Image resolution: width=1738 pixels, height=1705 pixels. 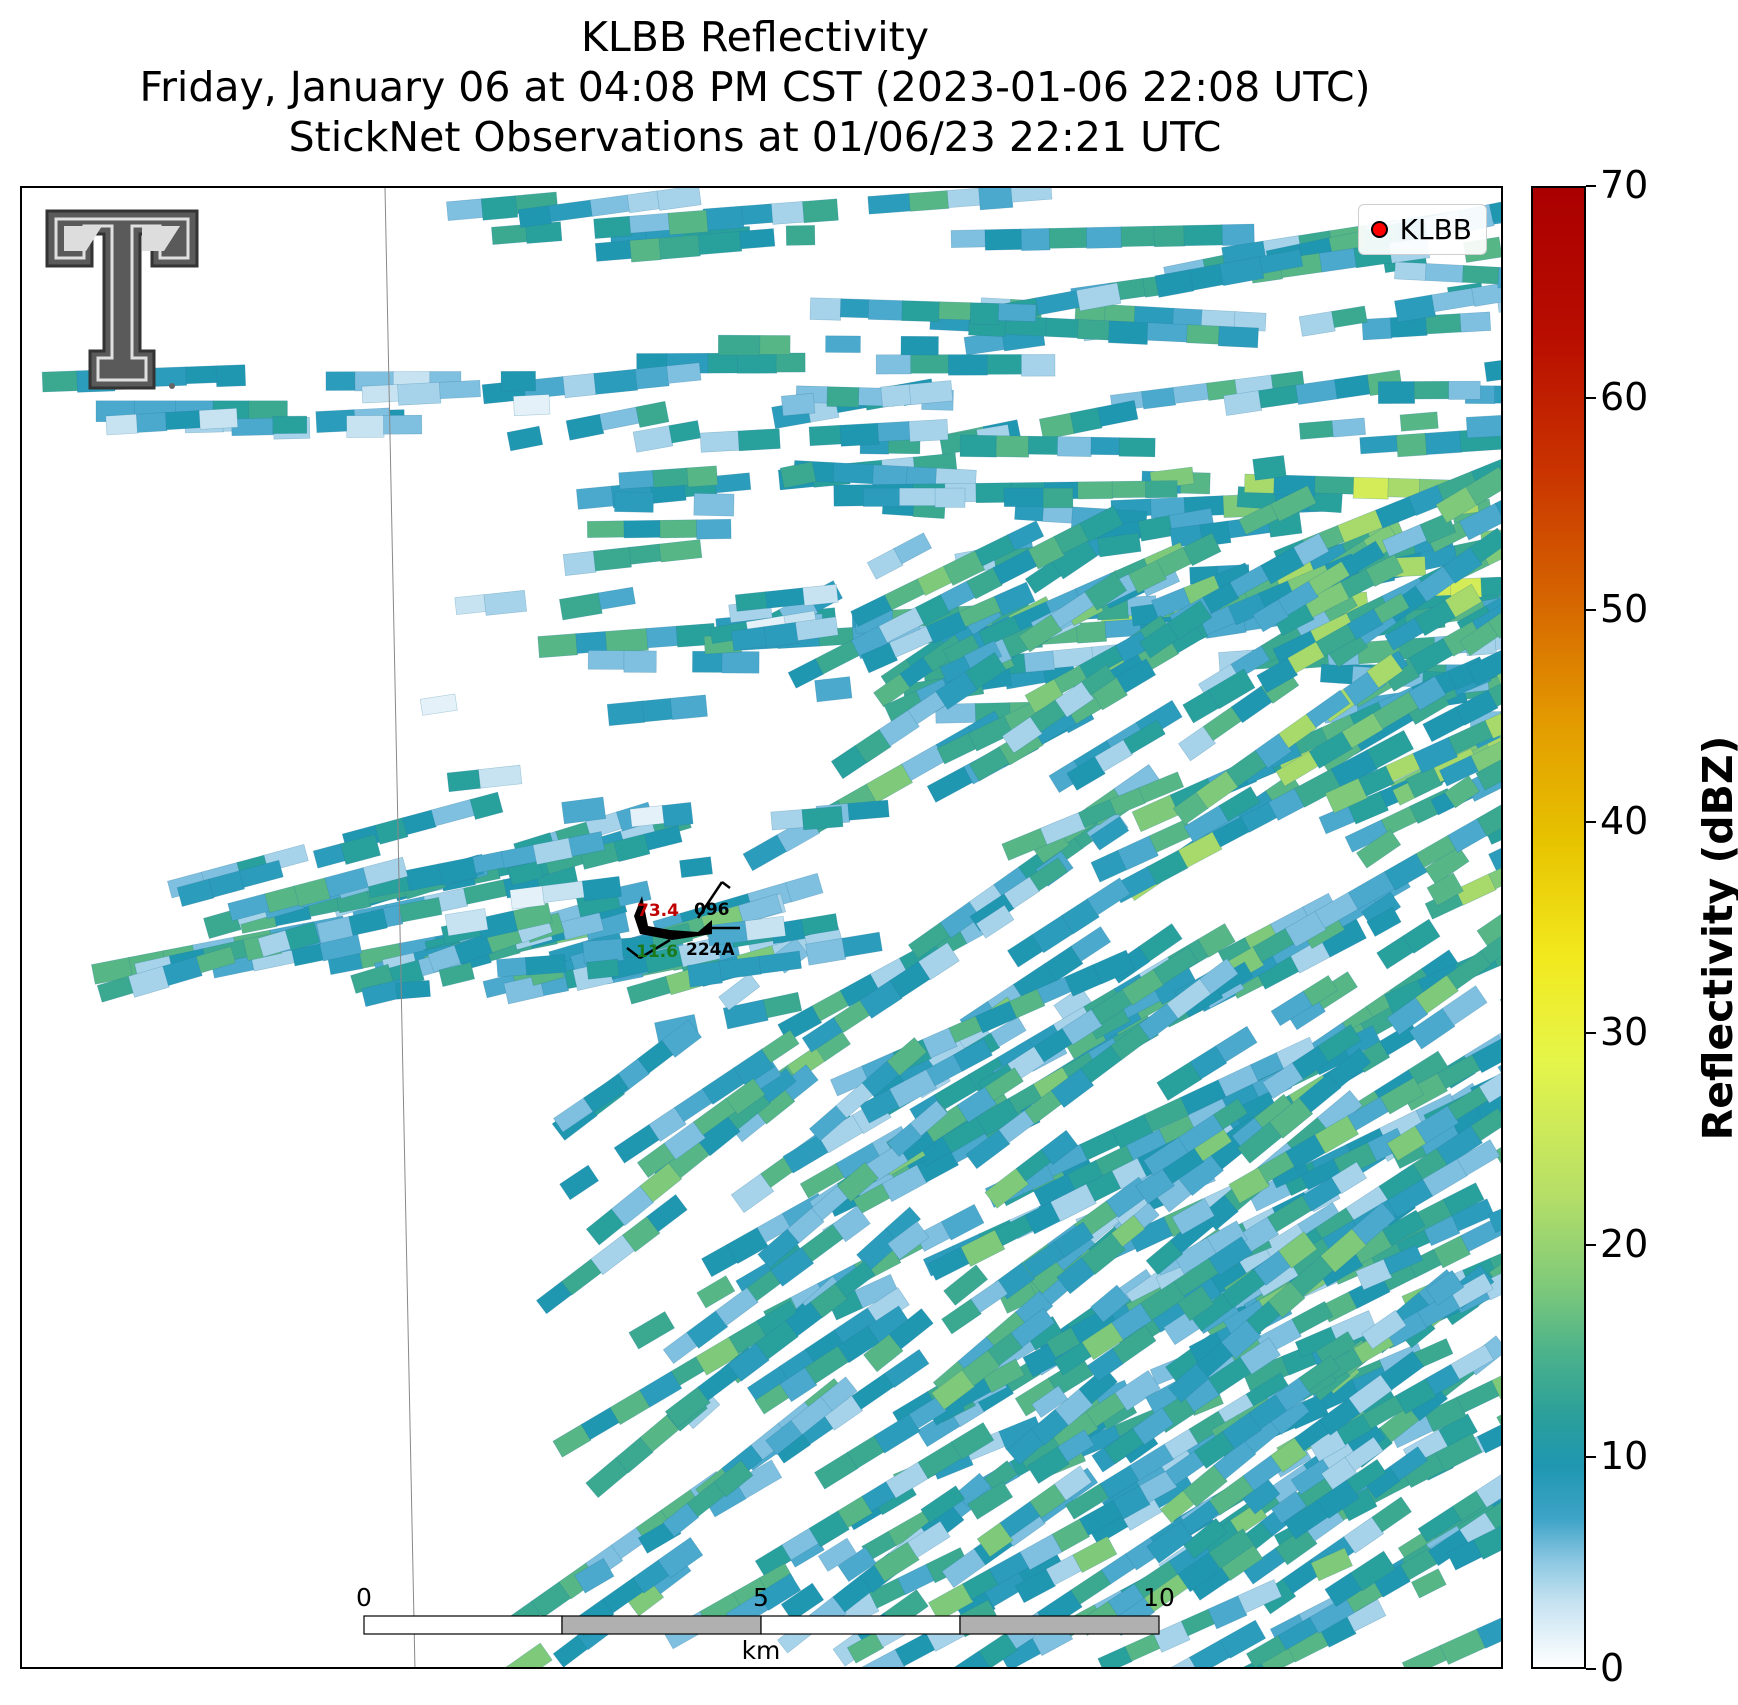 I want to click on scale-bar: 0 5 10 km, so click(x=765, y=1624).